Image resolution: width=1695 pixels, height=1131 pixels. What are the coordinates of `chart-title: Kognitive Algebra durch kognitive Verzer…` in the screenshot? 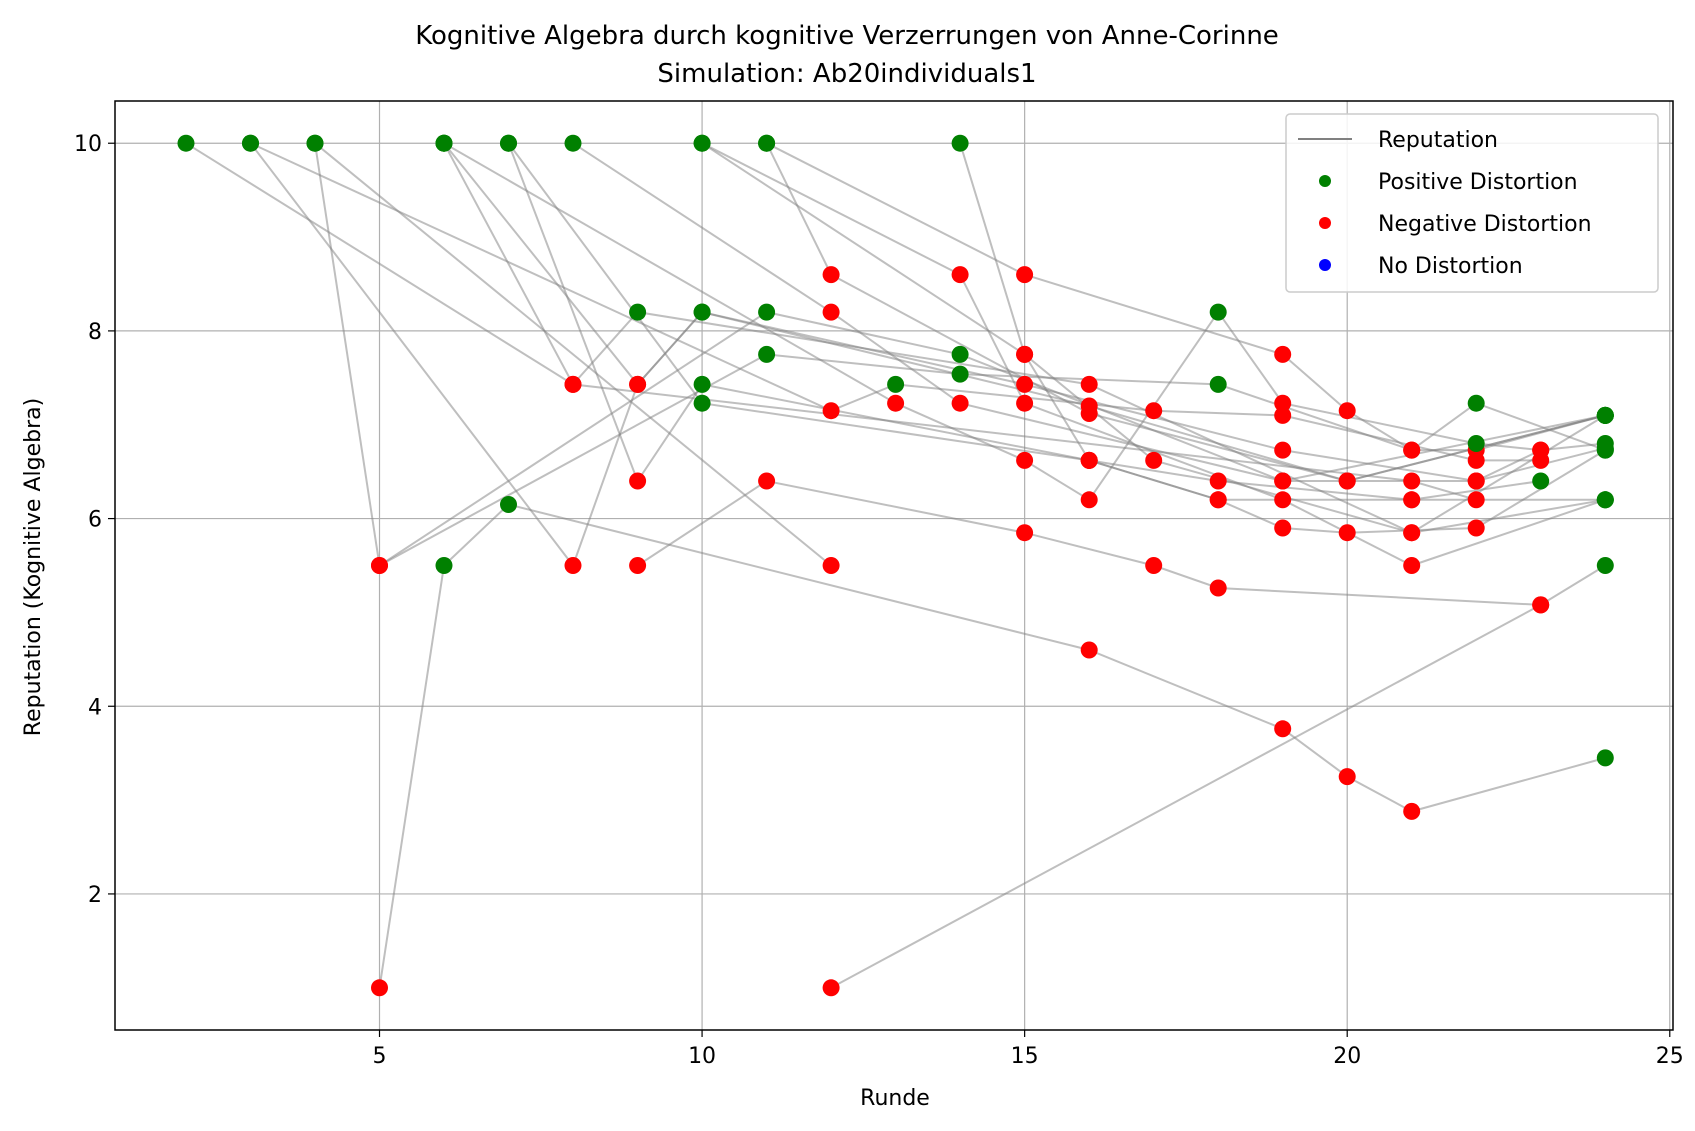 It's located at (847, 36).